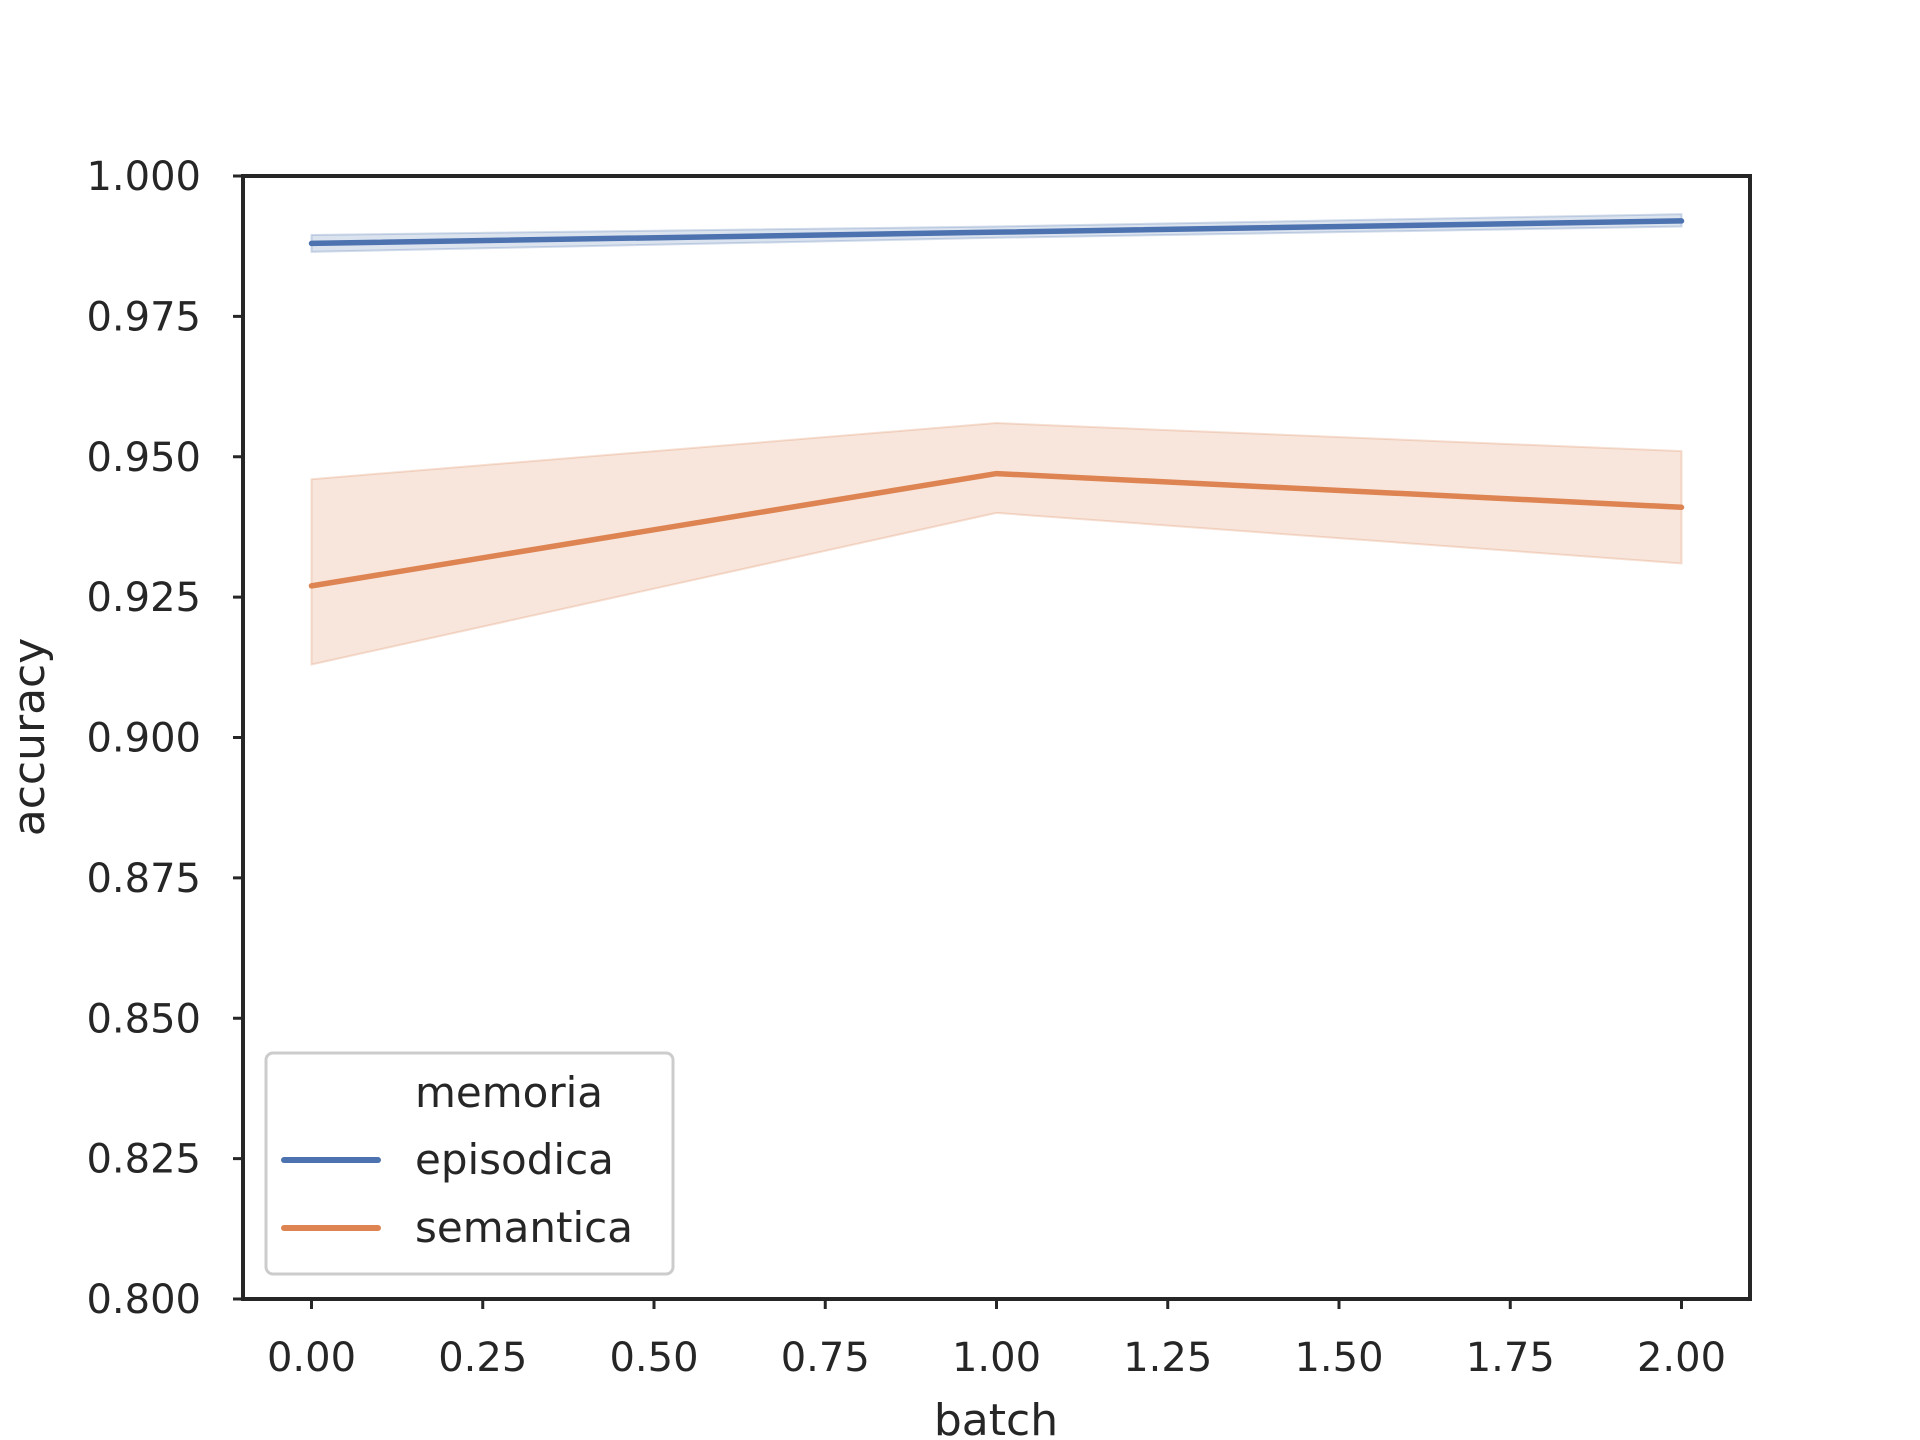 This screenshot has height=1440, width=1920. Describe the element at coordinates (1338, 1358) in the screenshot. I see `x-tick-label-6: 1.50` at that location.